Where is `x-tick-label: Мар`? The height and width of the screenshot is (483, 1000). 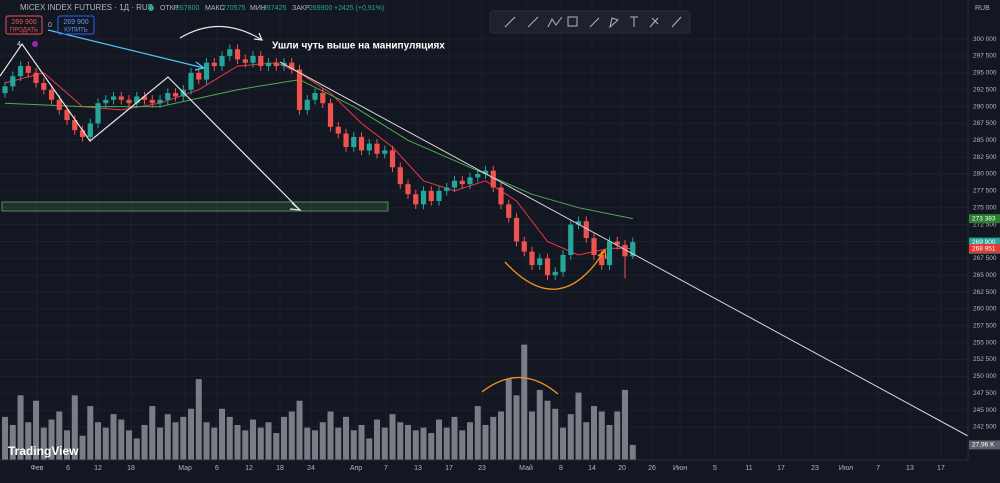
x-tick-label: Мар is located at coordinates (185, 468).